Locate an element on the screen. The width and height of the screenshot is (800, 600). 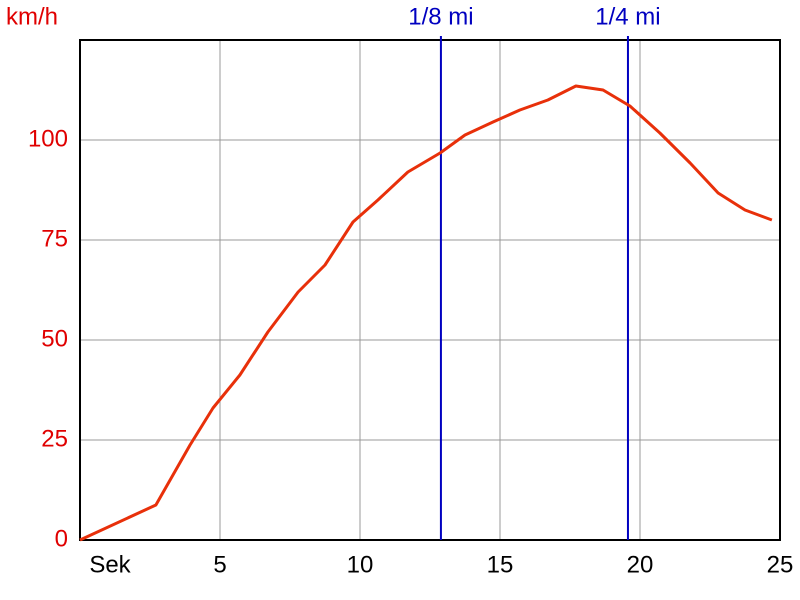
y-tick-label: 100 is located at coordinates (48, 138).